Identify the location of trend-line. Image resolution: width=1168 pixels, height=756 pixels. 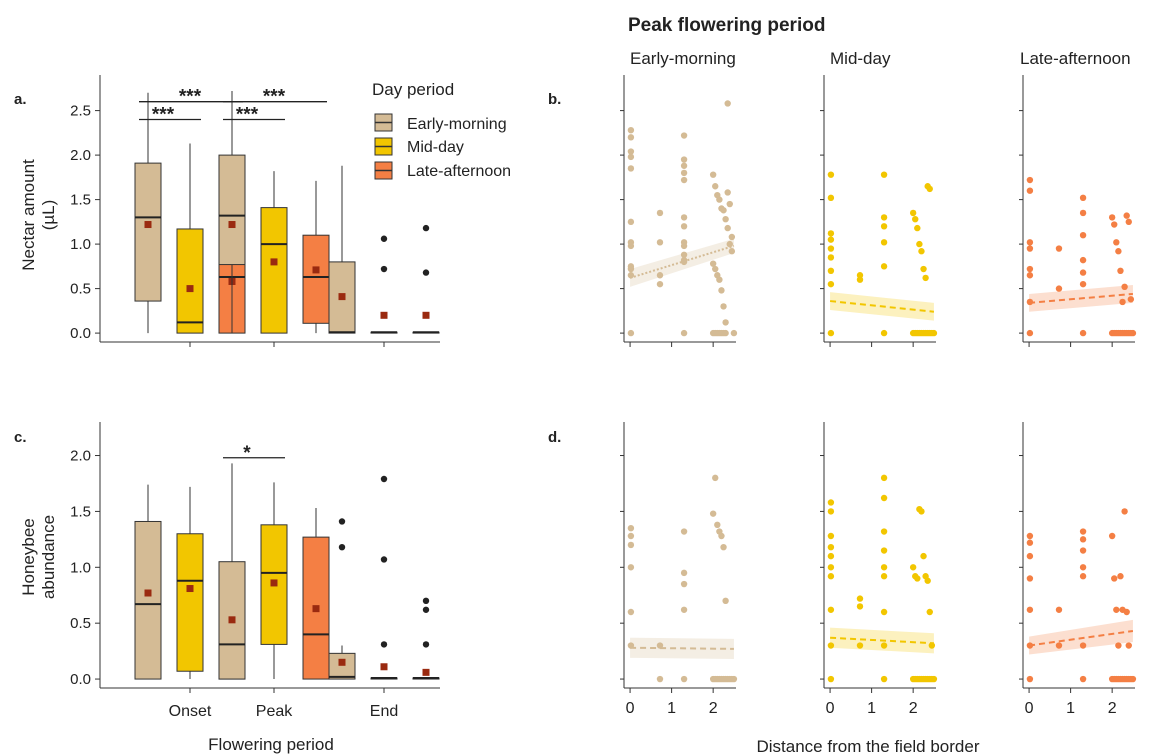
(882, 306).